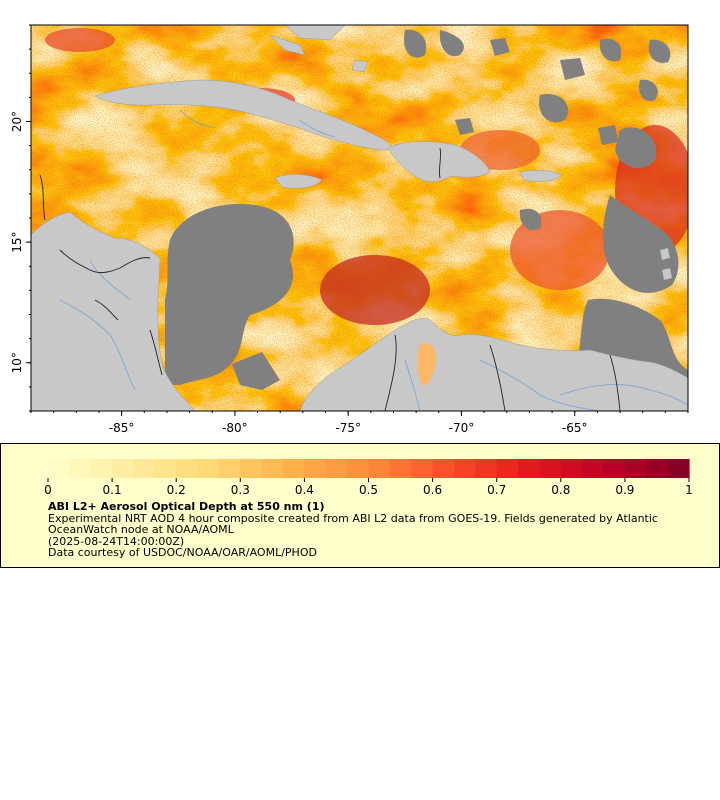  What do you see at coordinates (122, 428) in the screenshot?
I see `x-tick-label: -85°` at bounding box center [122, 428].